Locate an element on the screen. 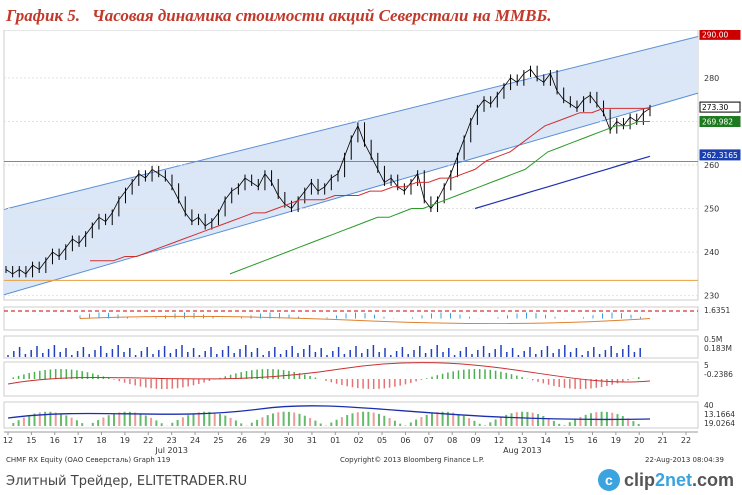 Image resolution: width=742 pixels, height=495 pixels. volume-panel-label: 0.5M is located at coordinates (713, 339).